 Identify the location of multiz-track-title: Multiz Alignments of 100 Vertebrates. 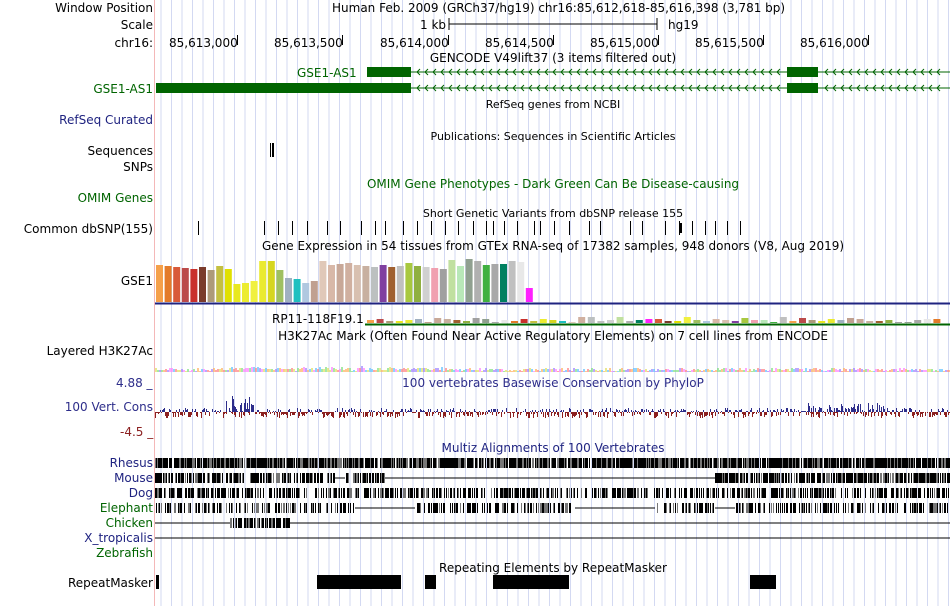
(553, 448).